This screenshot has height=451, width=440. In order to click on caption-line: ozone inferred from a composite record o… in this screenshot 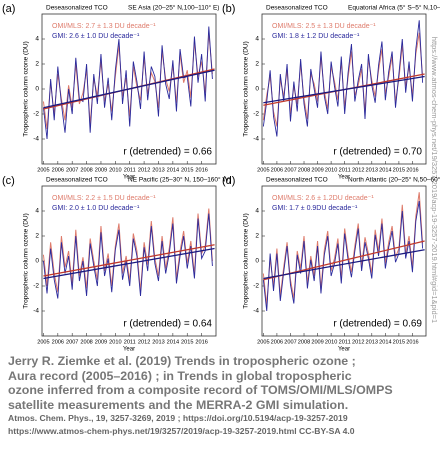, I will do `click(200, 390)`.